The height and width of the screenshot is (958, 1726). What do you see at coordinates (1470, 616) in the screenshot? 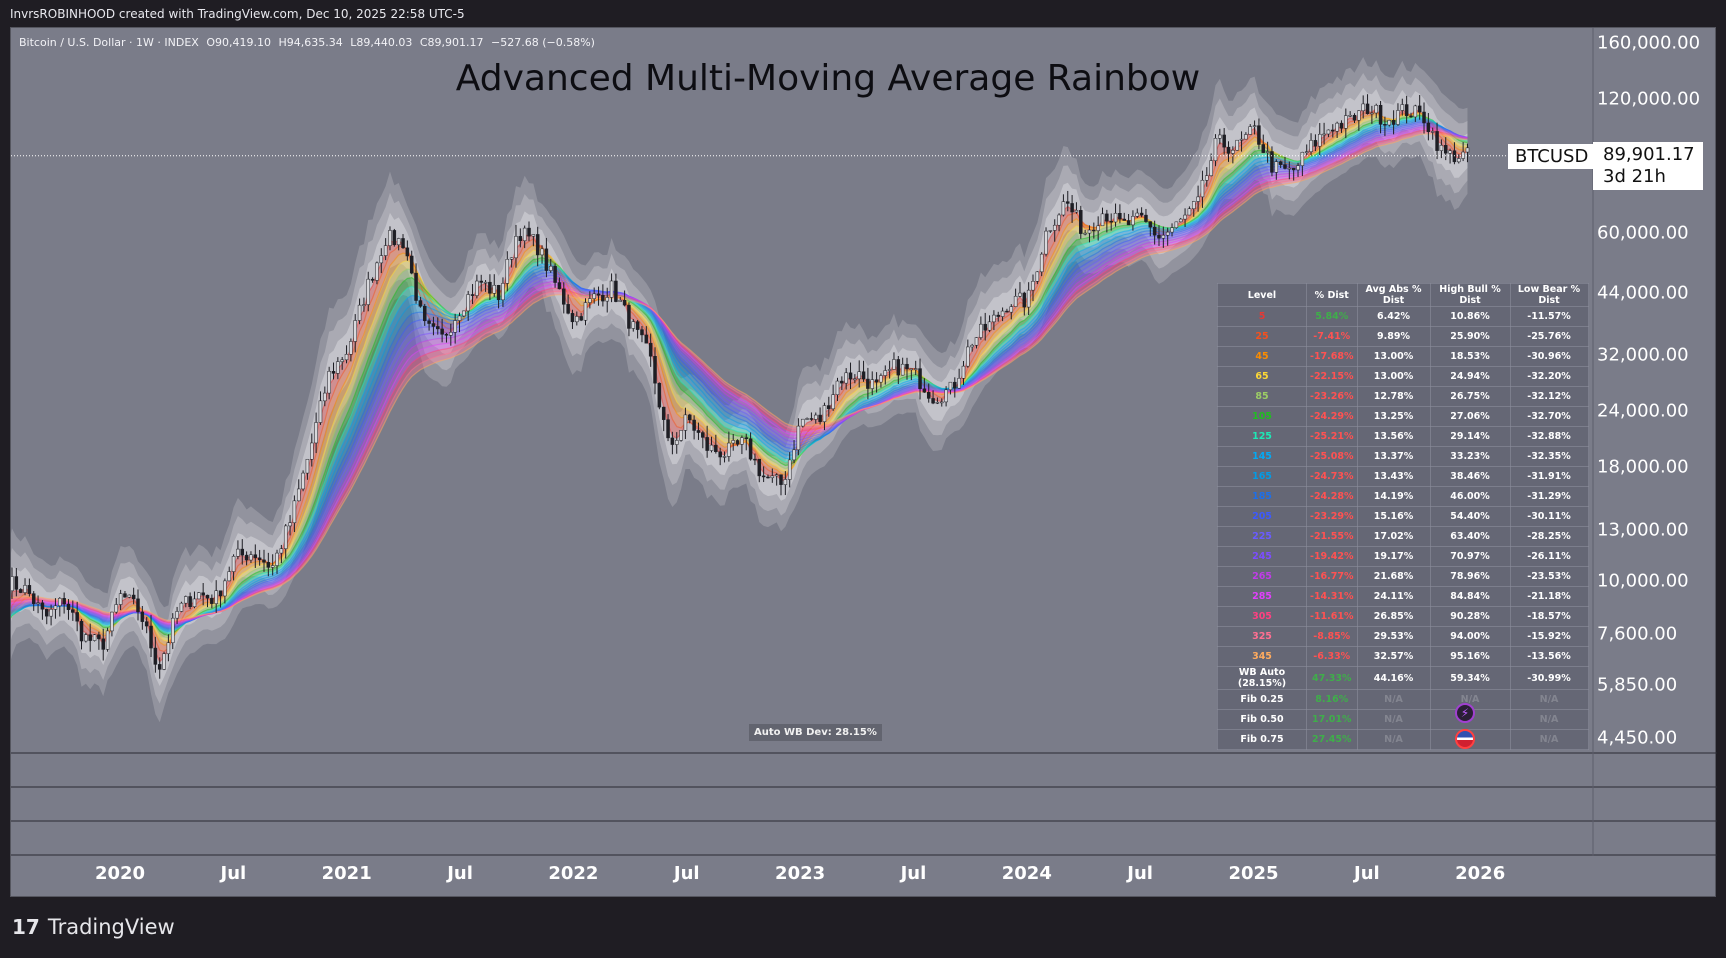
I see `cell-high: 90.28%` at bounding box center [1470, 616].